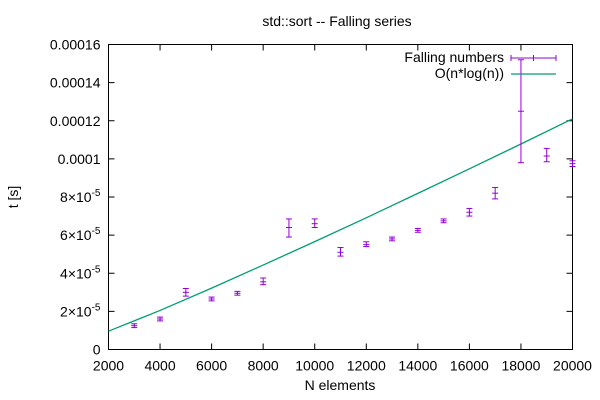 Image resolution: width=600 pixels, height=400 pixels. I want to click on legend: Falling numbers O(n*log(n)), so click(480, 65).